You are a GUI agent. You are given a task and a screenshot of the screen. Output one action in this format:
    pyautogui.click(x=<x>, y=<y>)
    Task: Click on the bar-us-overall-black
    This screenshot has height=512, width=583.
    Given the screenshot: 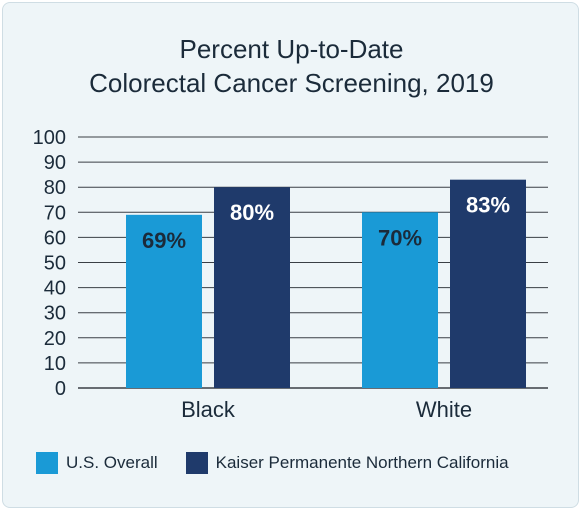 What is the action you would take?
    pyautogui.click(x=164, y=301)
    